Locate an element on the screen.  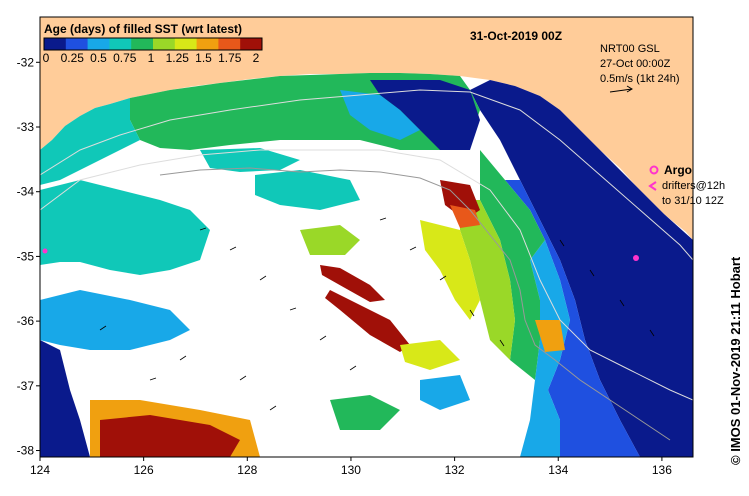
sst-region-teal-center is located at coordinates (307, 190).